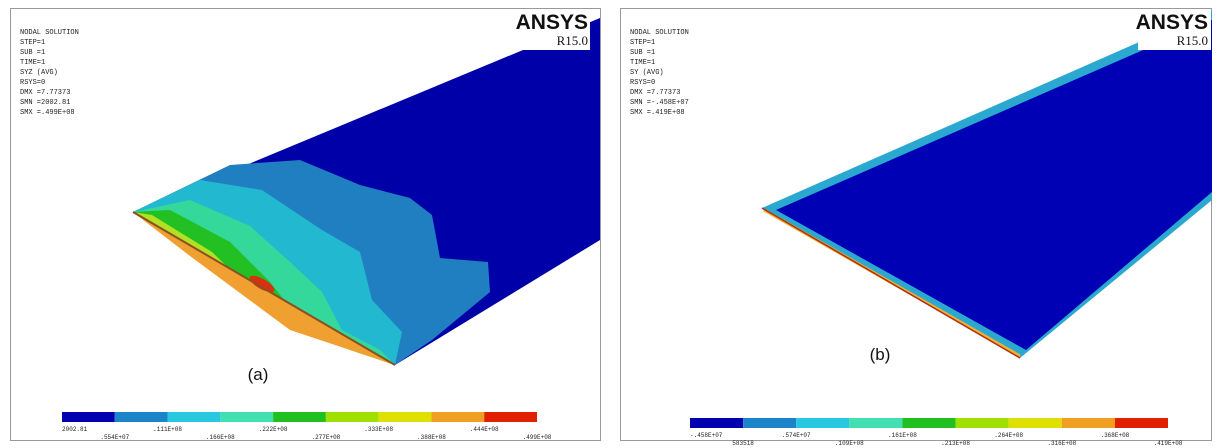 Image resolution: width=1220 pixels, height=448 pixels. I want to click on header-line: SY (AVG), so click(647, 73).